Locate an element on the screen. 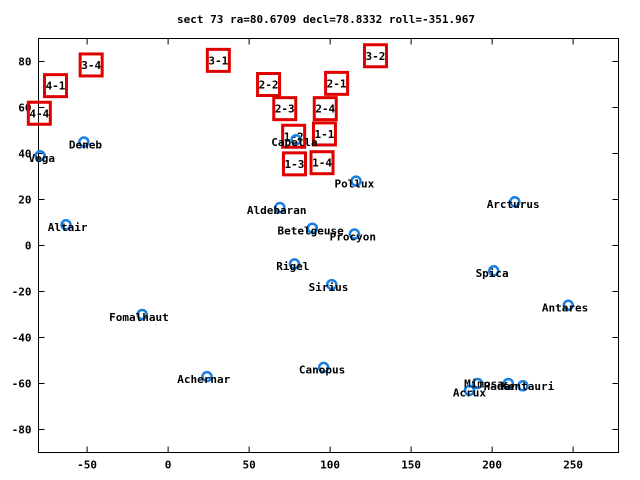 Image resolution: width=640 pixels, height=480 pixels. star-label: Procyon is located at coordinates (353, 236).